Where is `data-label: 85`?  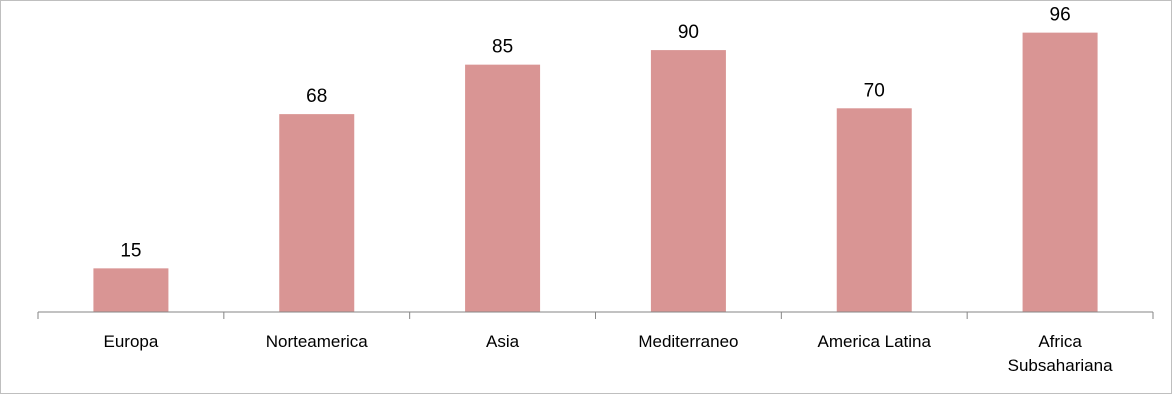
data-label: 85 is located at coordinates (502, 47).